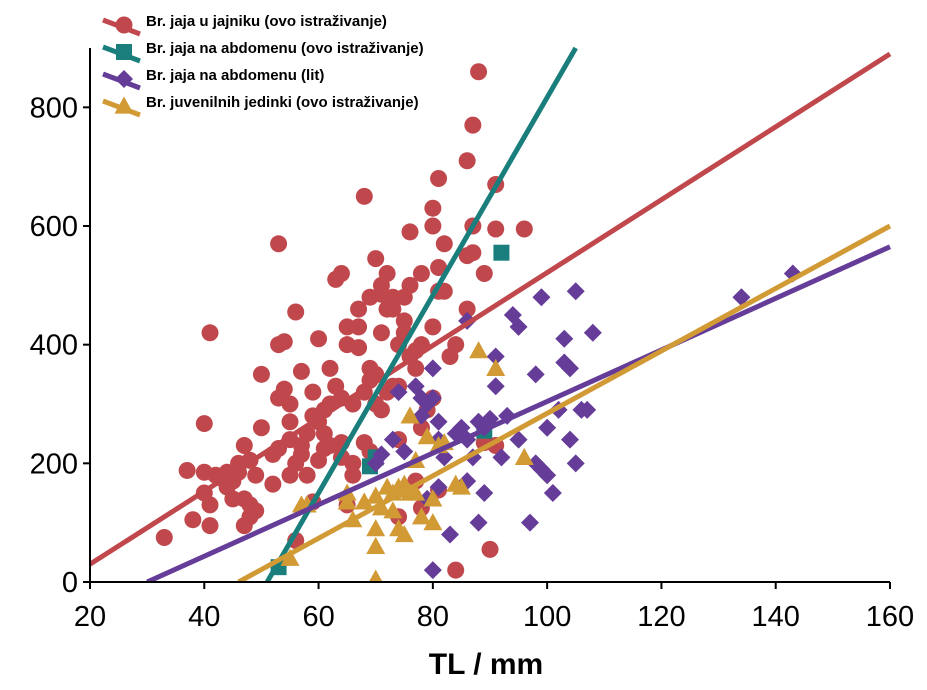 This screenshot has width=927, height=690. What do you see at coordinates (90, 617) in the screenshot?
I see `x-tick-label: 20` at bounding box center [90, 617].